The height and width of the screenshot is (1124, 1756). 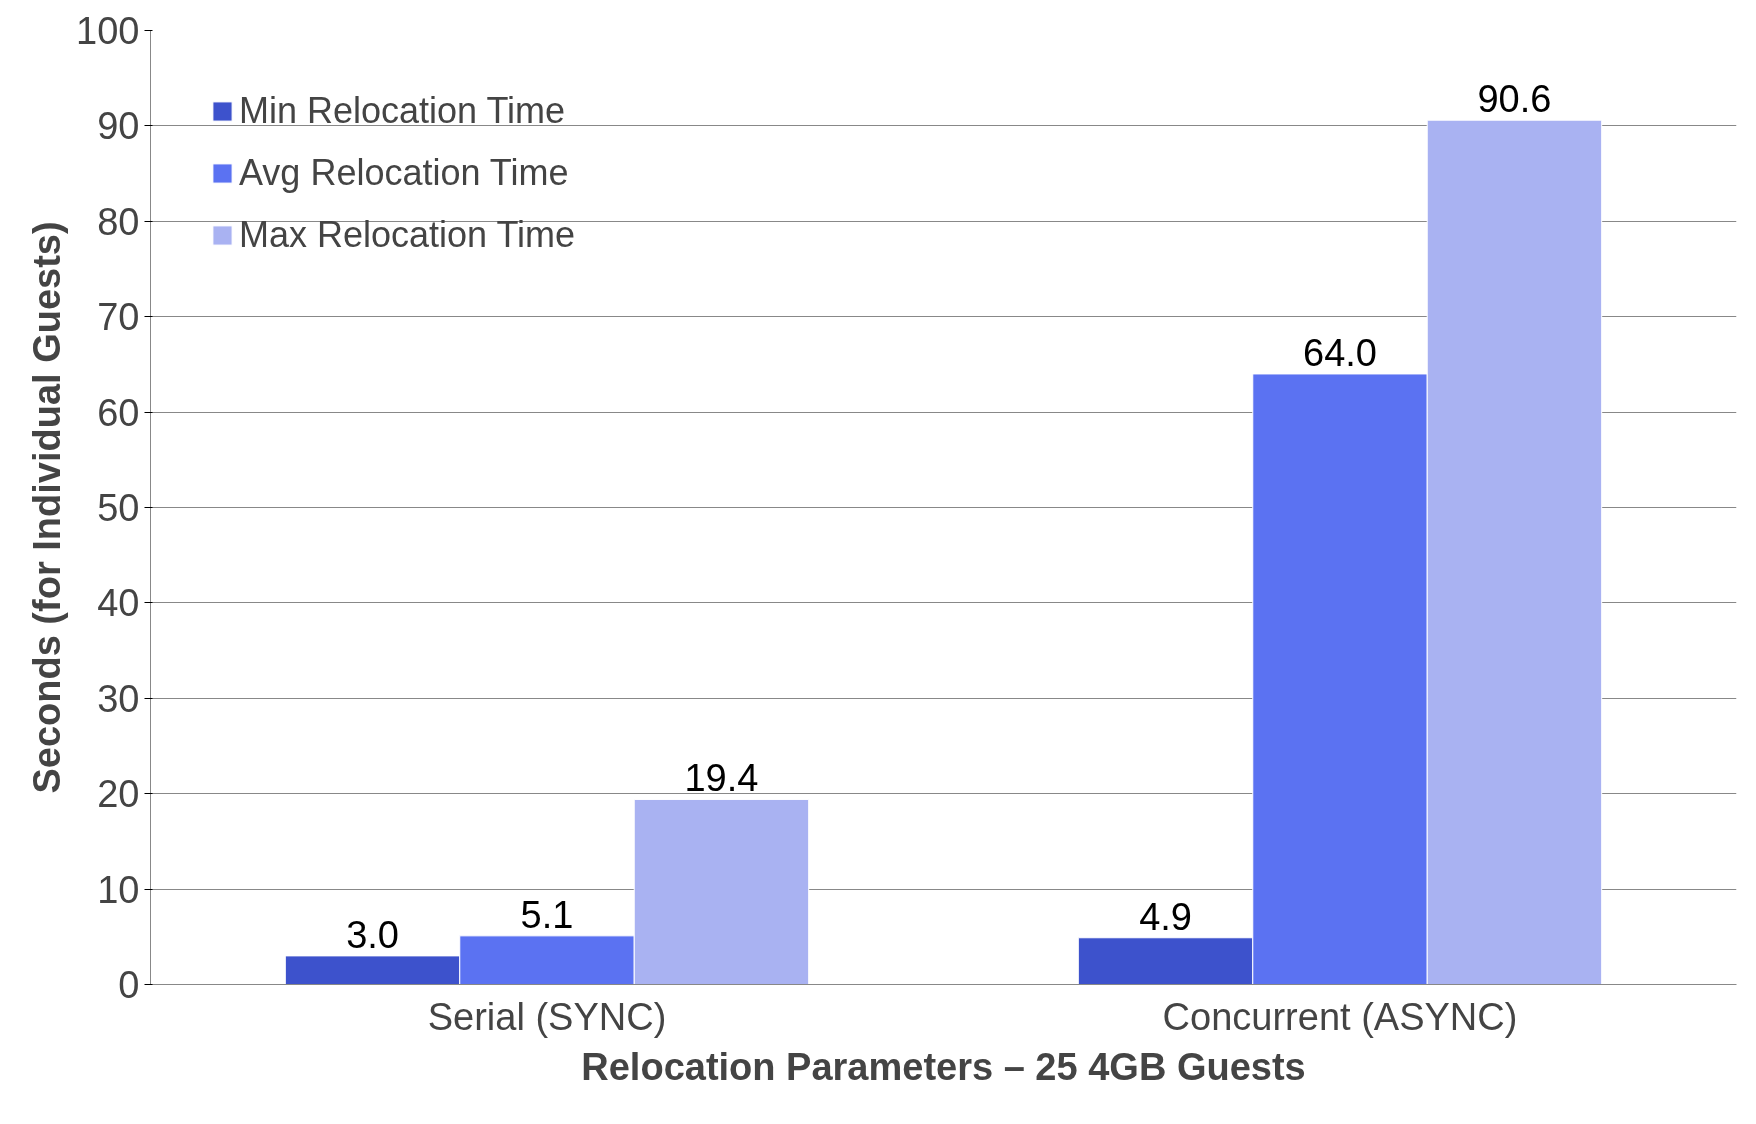 What do you see at coordinates (404, 173) in the screenshot?
I see `legend-label: Avg Relocation Time` at bounding box center [404, 173].